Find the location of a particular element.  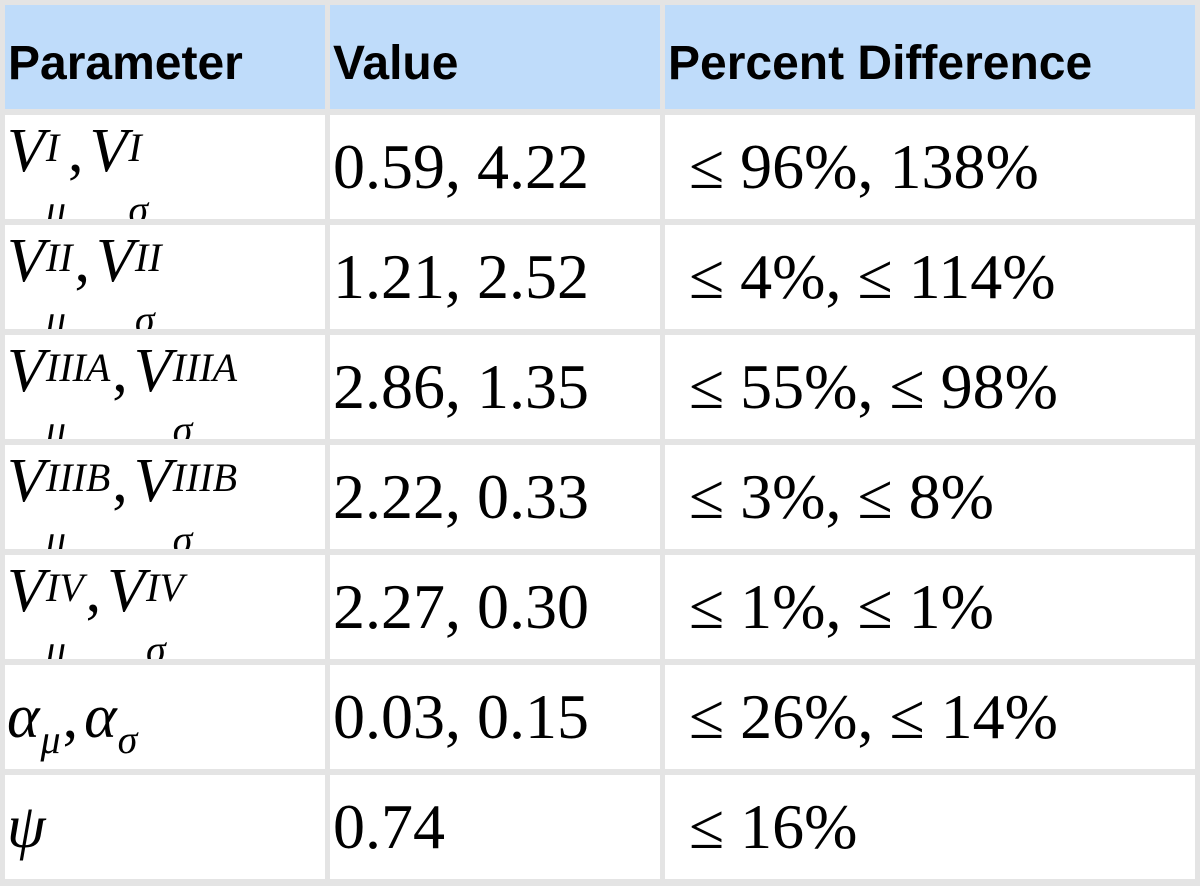

param-symbol: V IIIB μ, V IIIB σ is located at coordinates (122, 498).